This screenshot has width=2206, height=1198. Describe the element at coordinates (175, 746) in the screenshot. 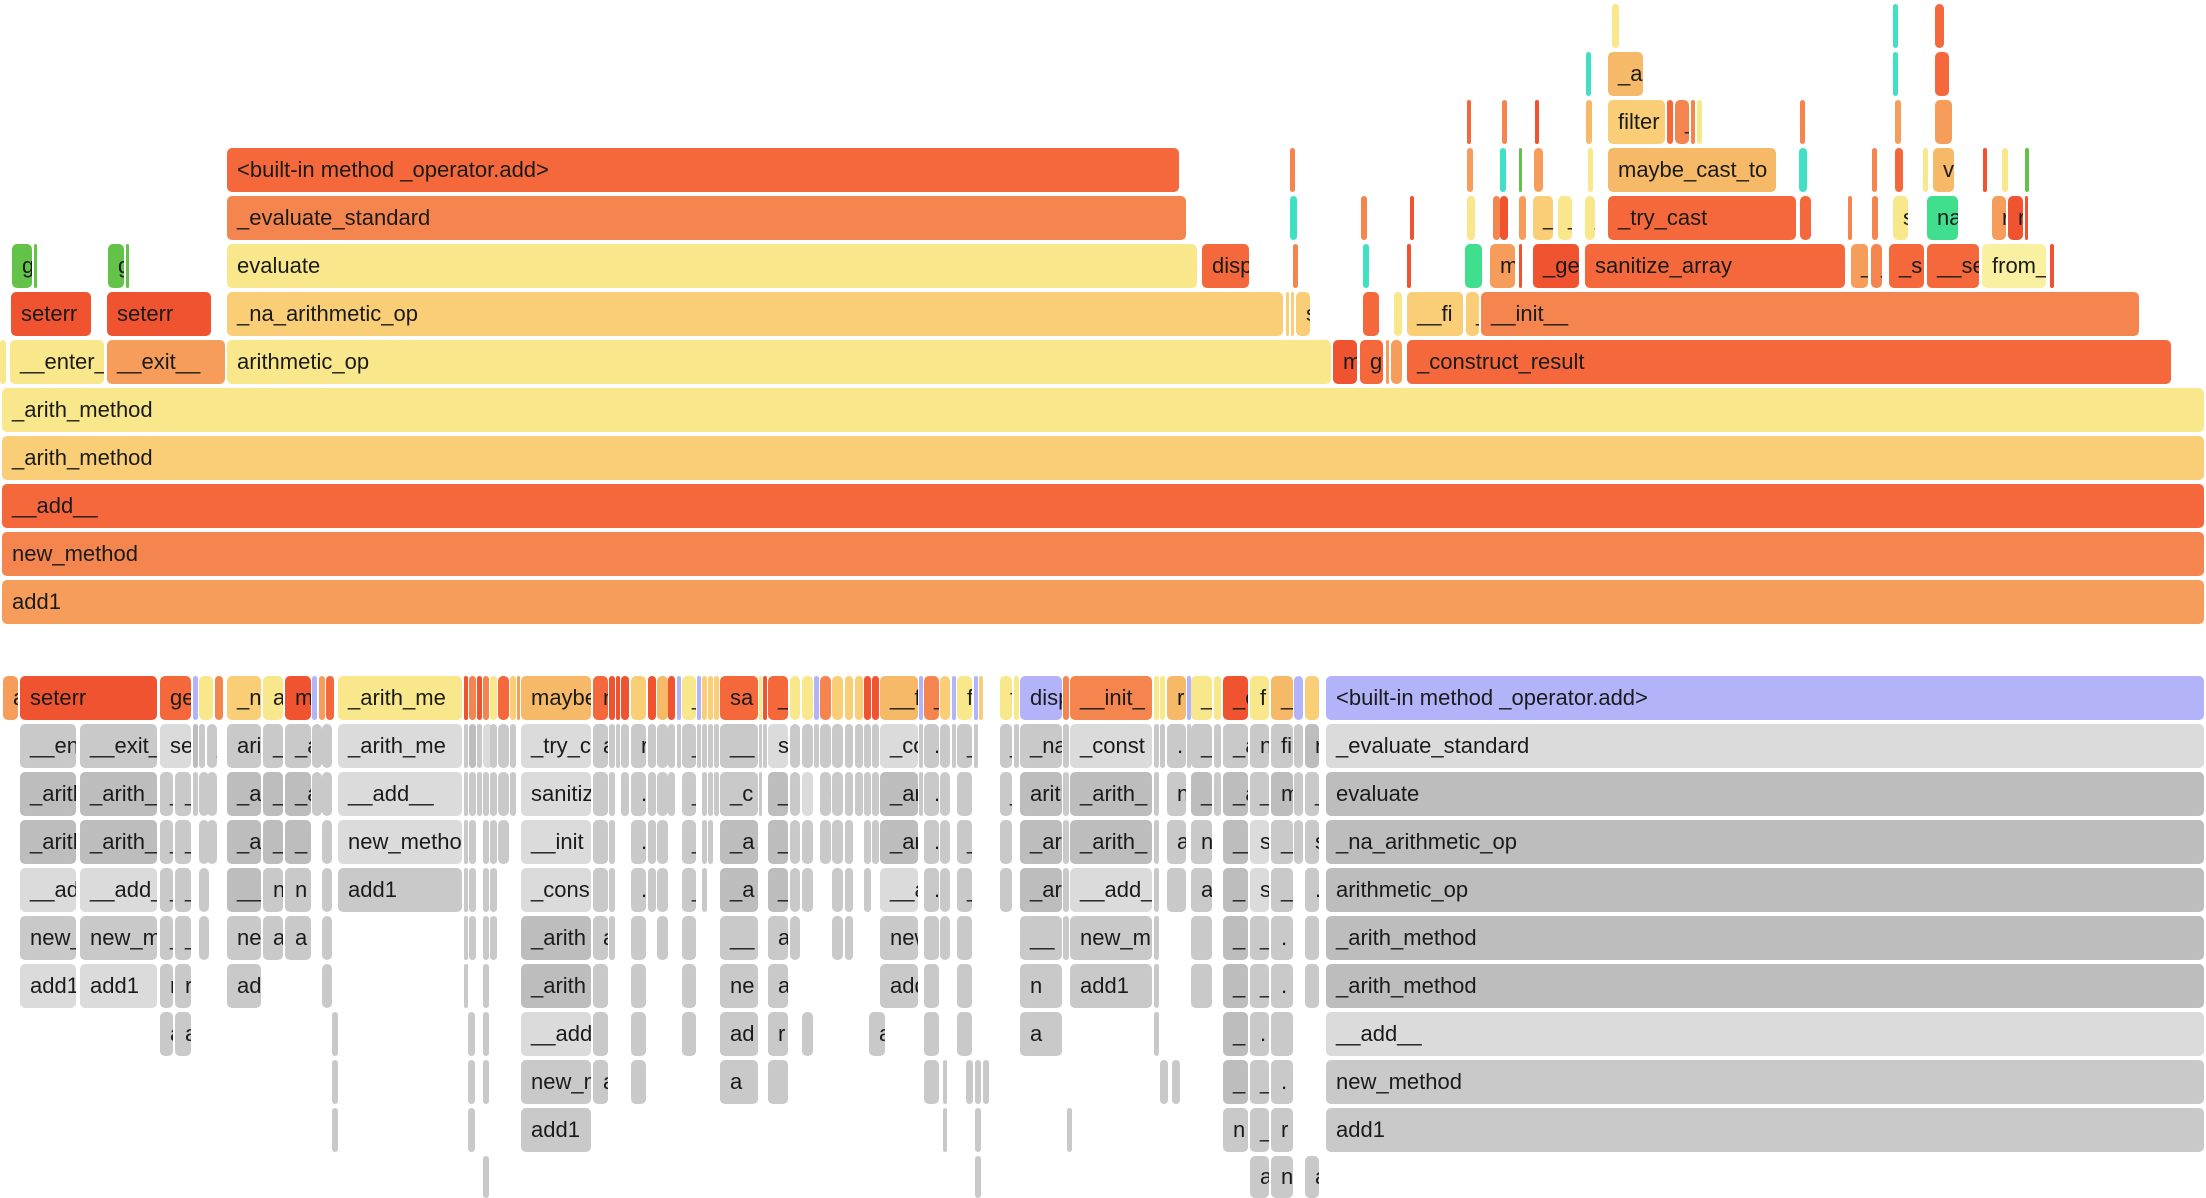

I see `frame-bar-se: se` at that location.